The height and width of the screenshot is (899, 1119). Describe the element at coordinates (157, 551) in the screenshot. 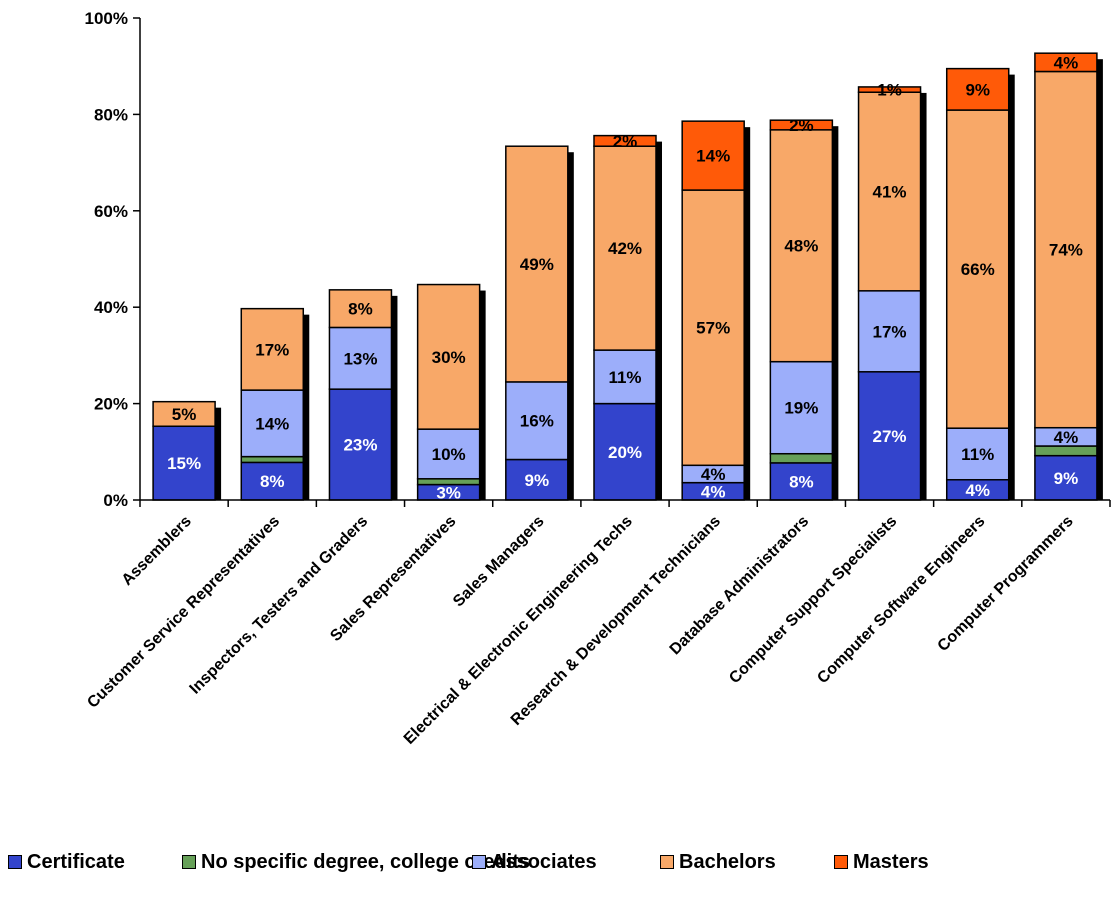

I see `x-category-label: Assemblers` at that location.